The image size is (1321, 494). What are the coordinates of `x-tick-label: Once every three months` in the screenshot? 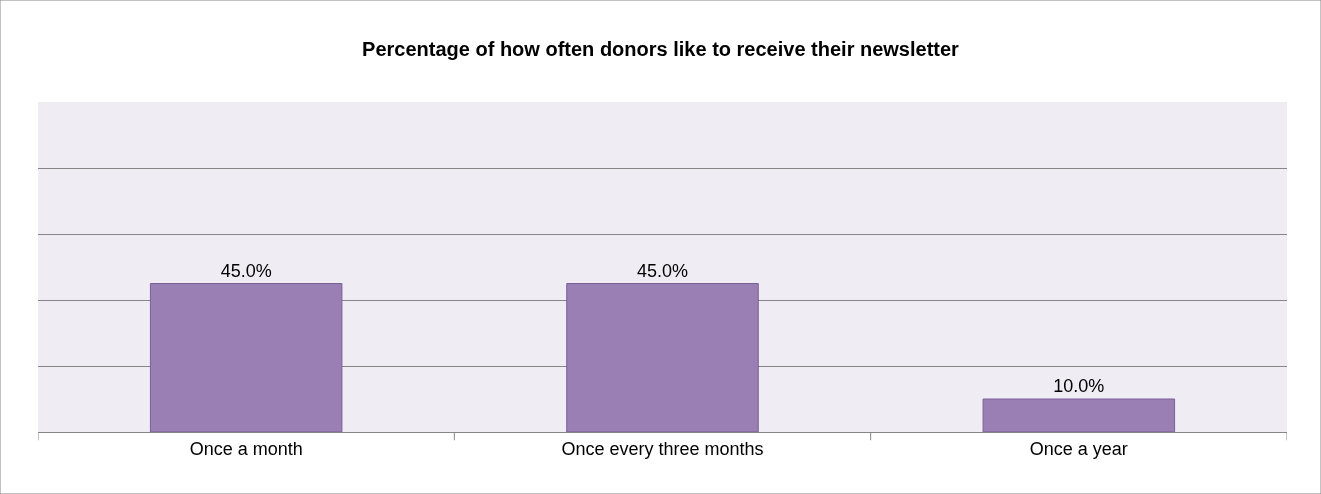 It's located at (662, 448).